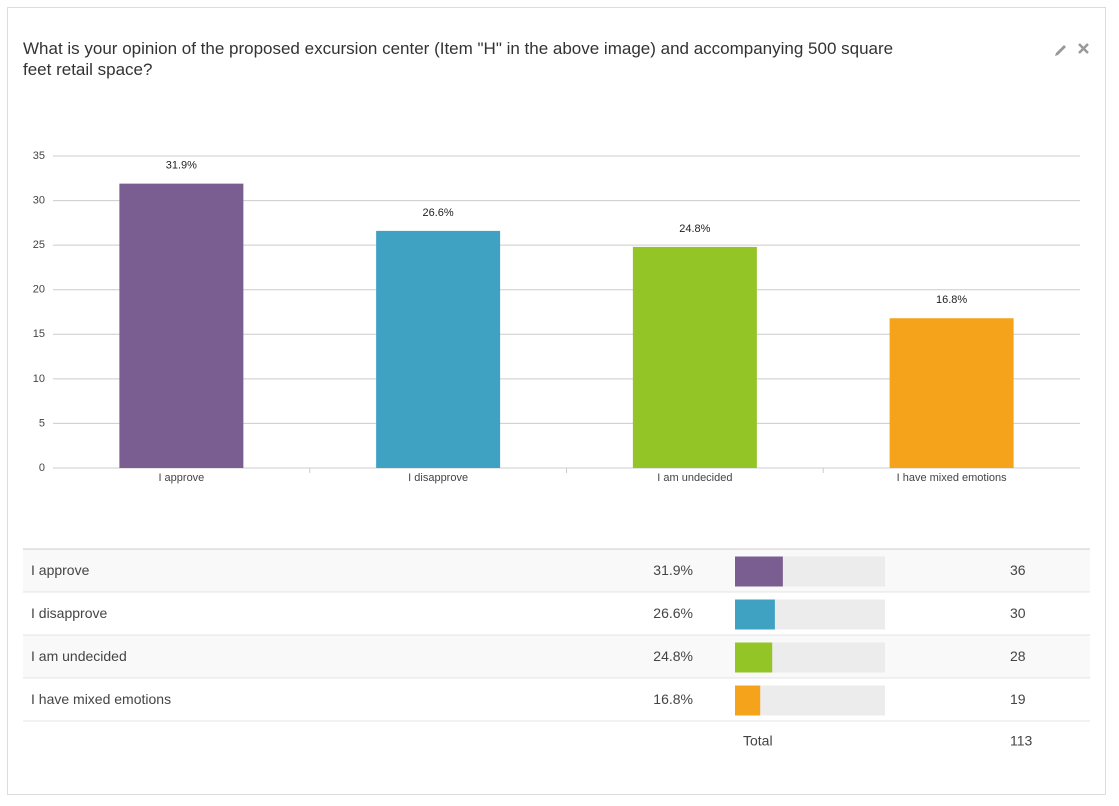 The width and height of the screenshot is (1119, 806). Describe the element at coordinates (181, 166) in the screenshot. I see `value-label: 31.9%` at that location.